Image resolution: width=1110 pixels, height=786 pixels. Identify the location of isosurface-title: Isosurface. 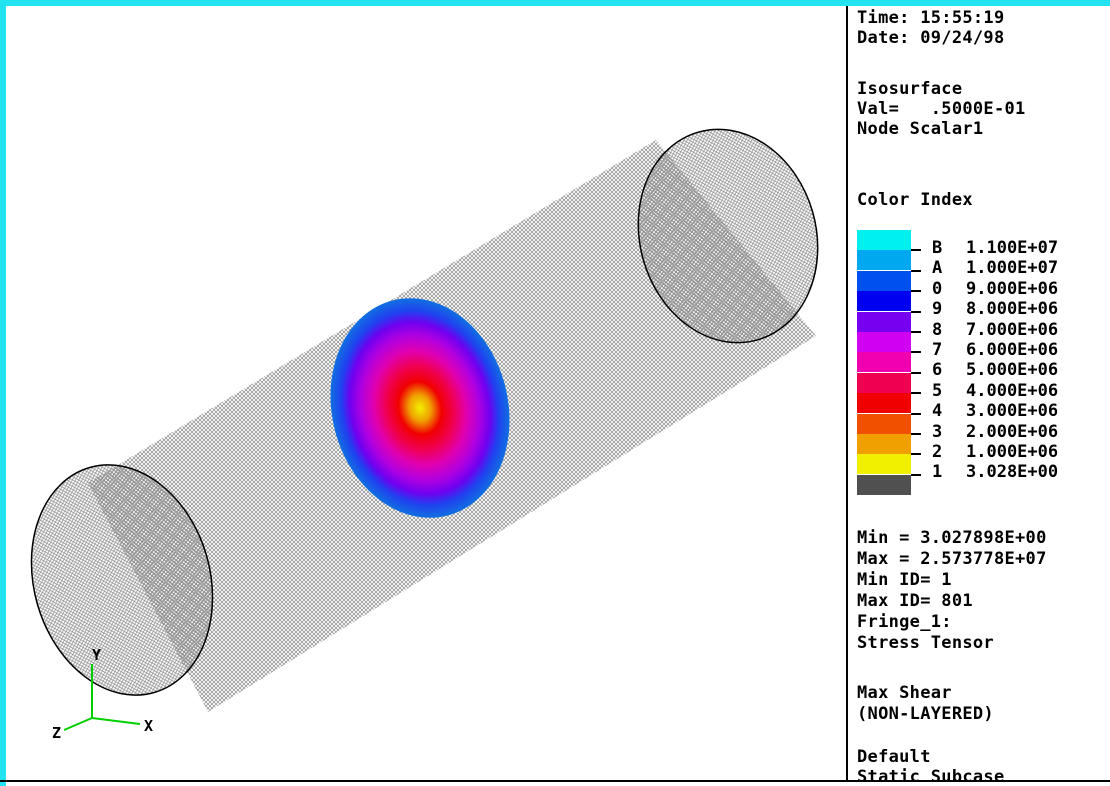
(910, 89).